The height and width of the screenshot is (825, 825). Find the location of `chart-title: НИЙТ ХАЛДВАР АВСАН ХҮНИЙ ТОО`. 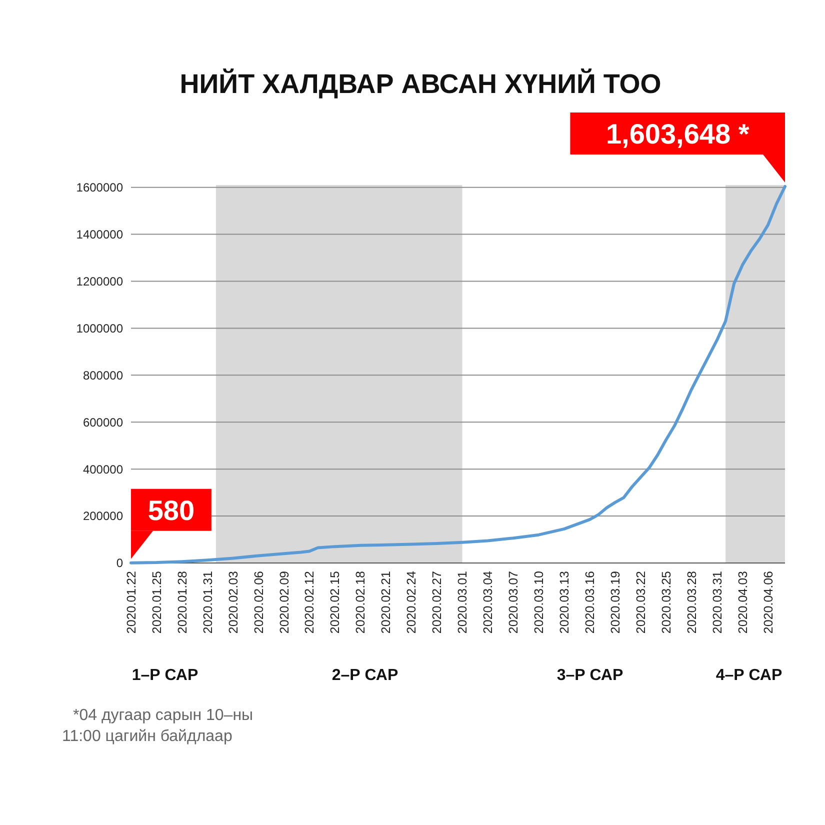

chart-title: НИЙТ ХАЛДВАР АВСАН ХҮНИЙ ТОО is located at coordinates (421, 83).